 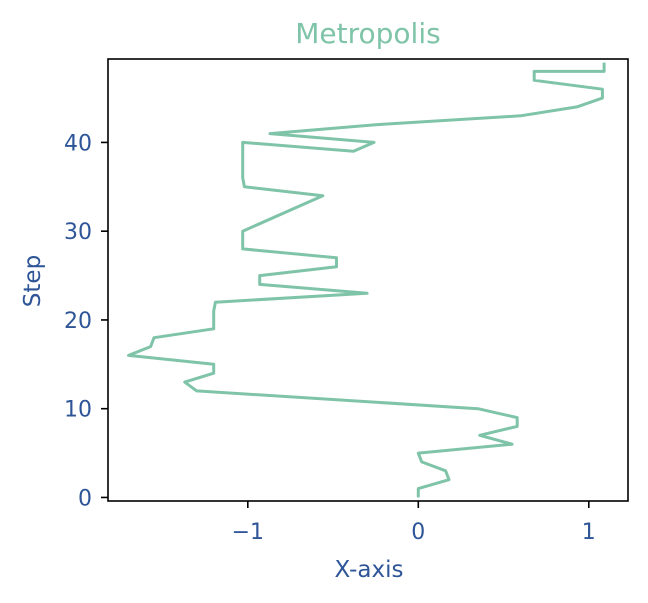 What do you see at coordinates (418, 532) in the screenshot?
I see `x-tick-label: 0` at bounding box center [418, 532].